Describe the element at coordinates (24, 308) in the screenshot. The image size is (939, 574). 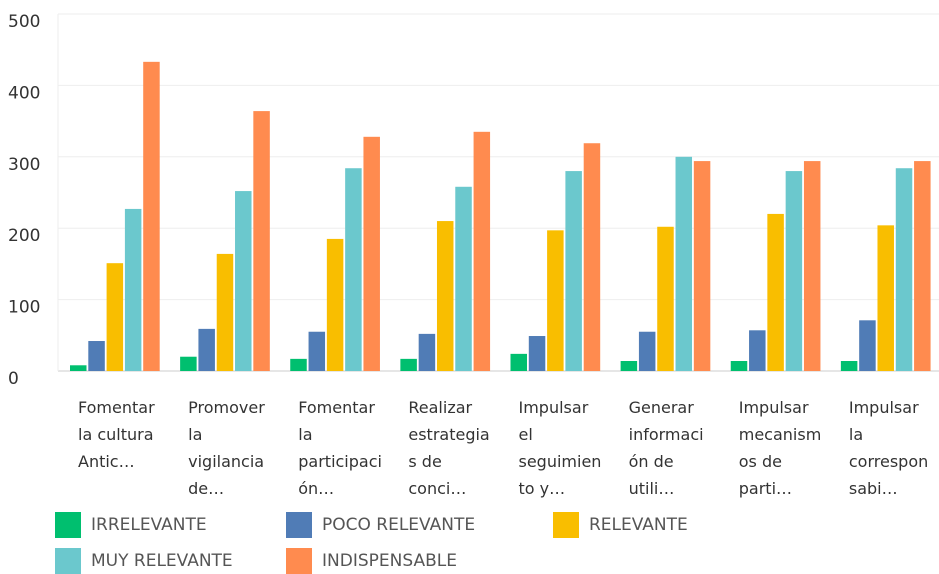
I see `y-tick-label: 100` at that location.